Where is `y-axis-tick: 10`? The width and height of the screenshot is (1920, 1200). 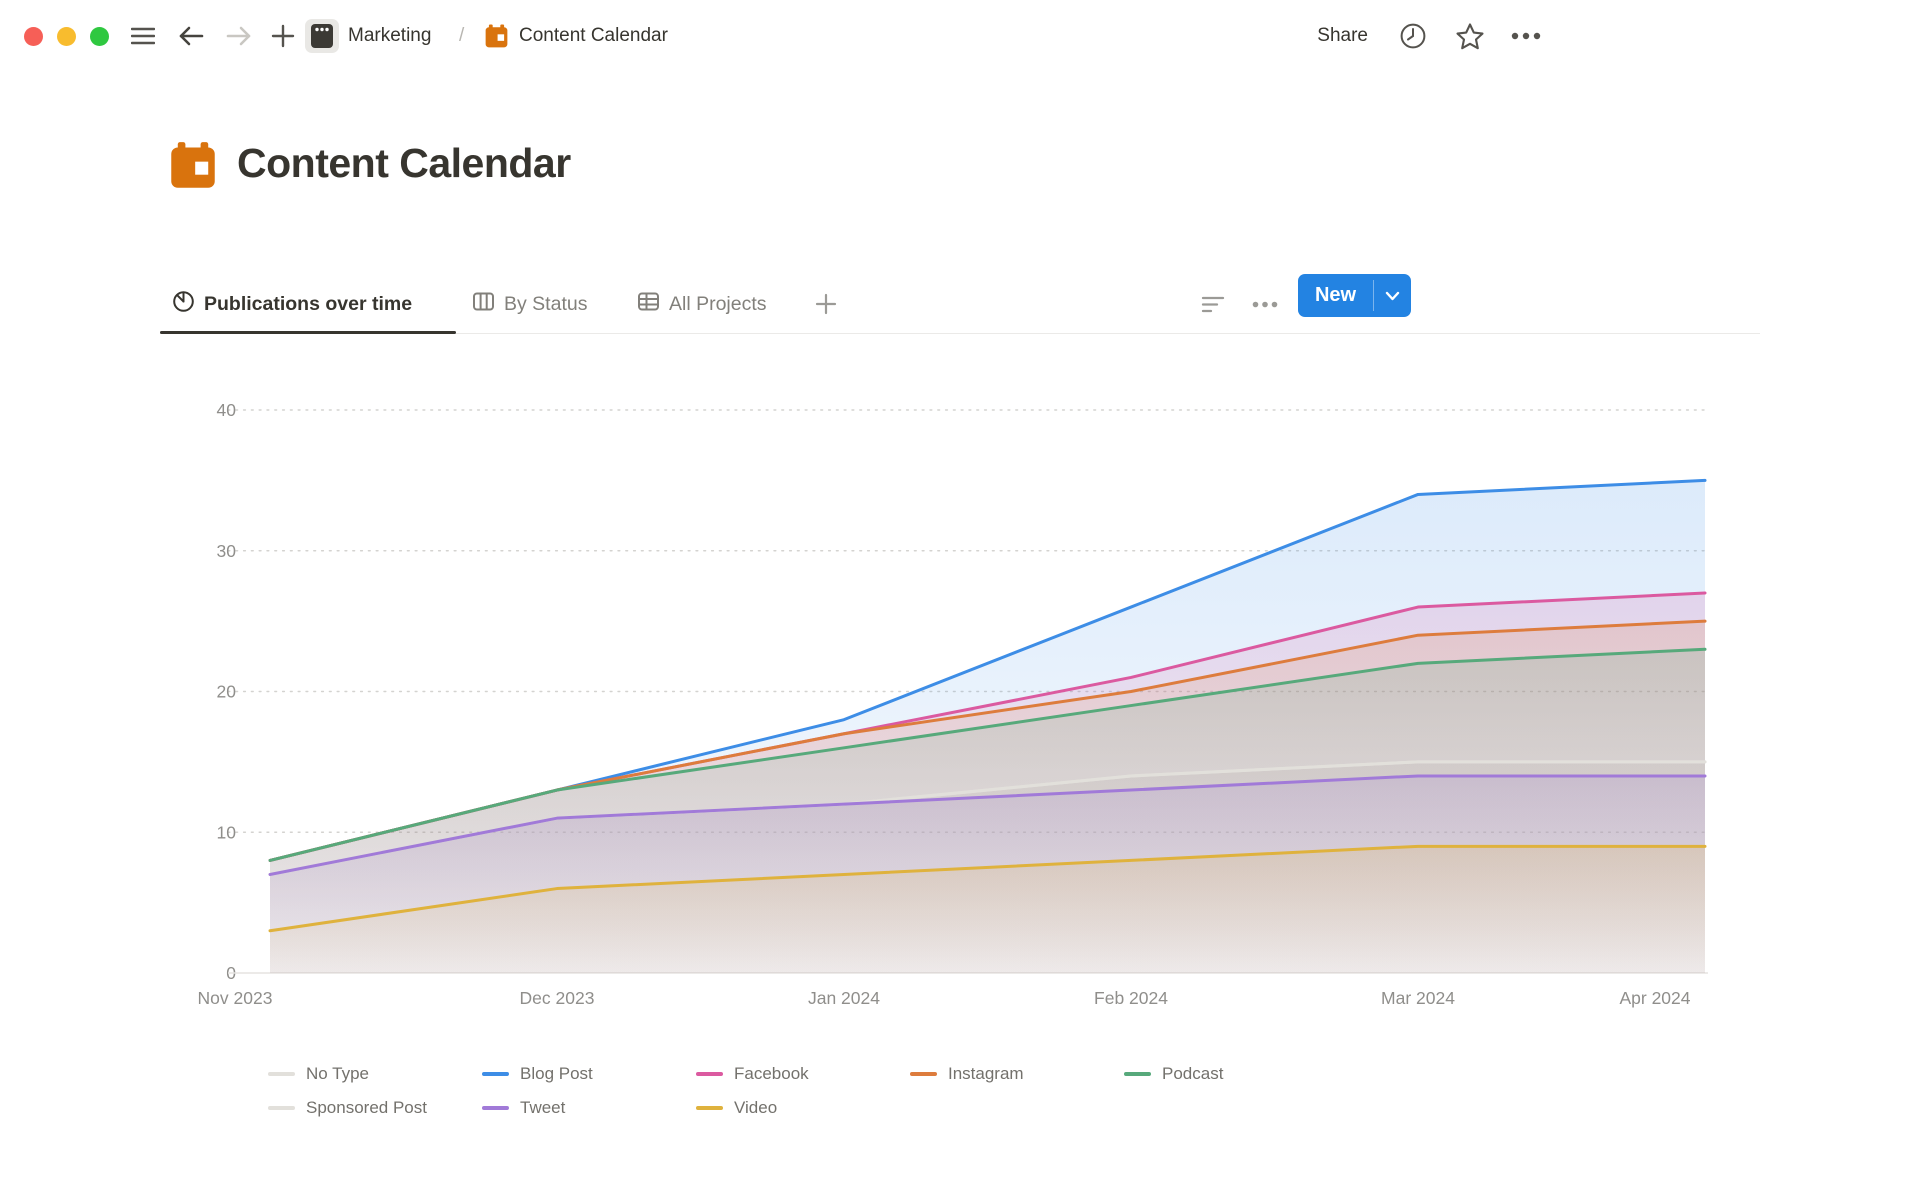
y-axis-tick: 10 is located at coordinates (227, 832).